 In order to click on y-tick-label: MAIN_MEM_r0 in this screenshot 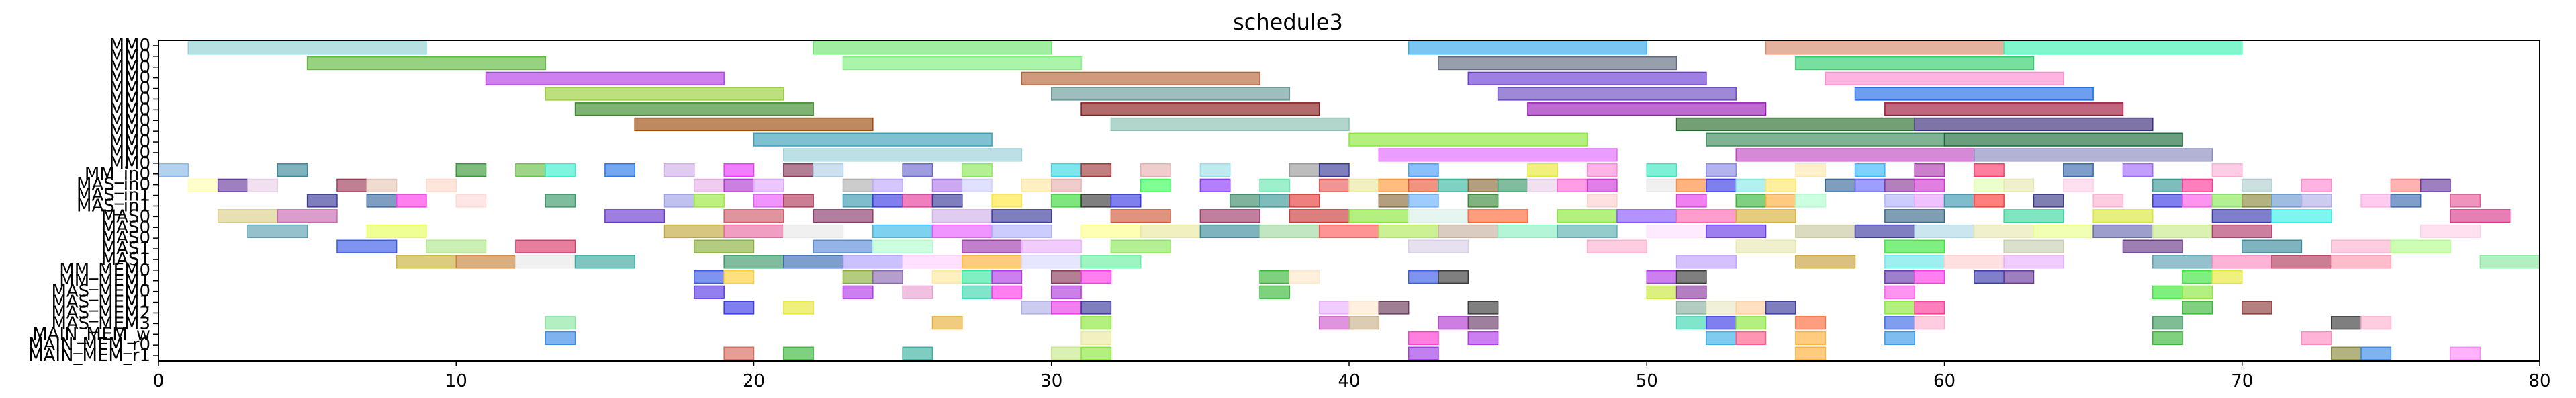, I will do `click(89, 345)`.